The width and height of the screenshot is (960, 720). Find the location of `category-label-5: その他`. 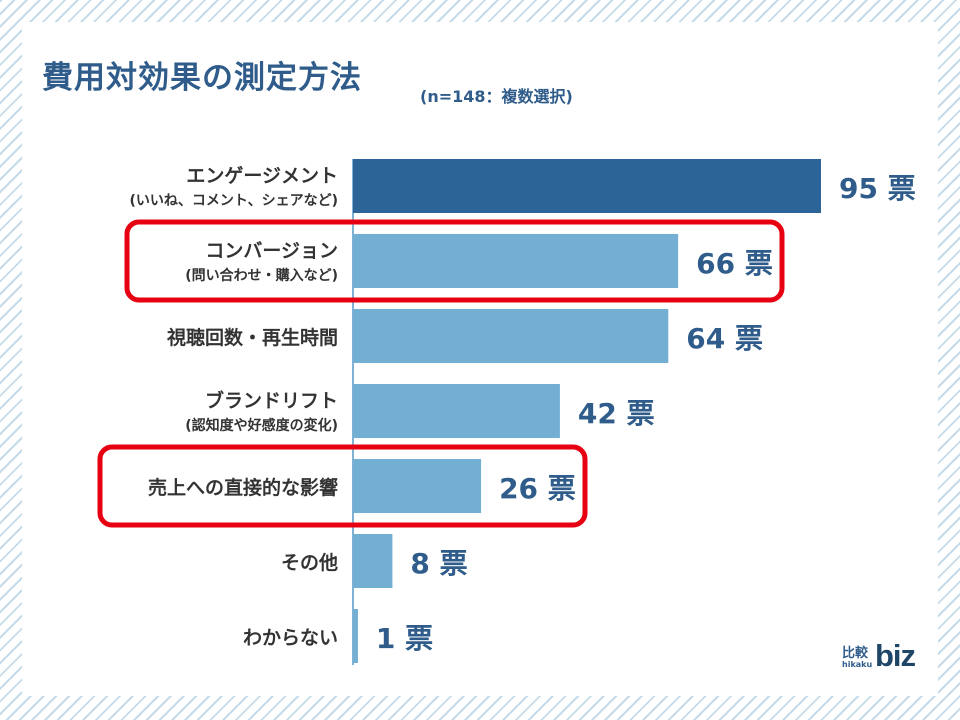

category-label-5: その他 is located at coordinates (309, 562).